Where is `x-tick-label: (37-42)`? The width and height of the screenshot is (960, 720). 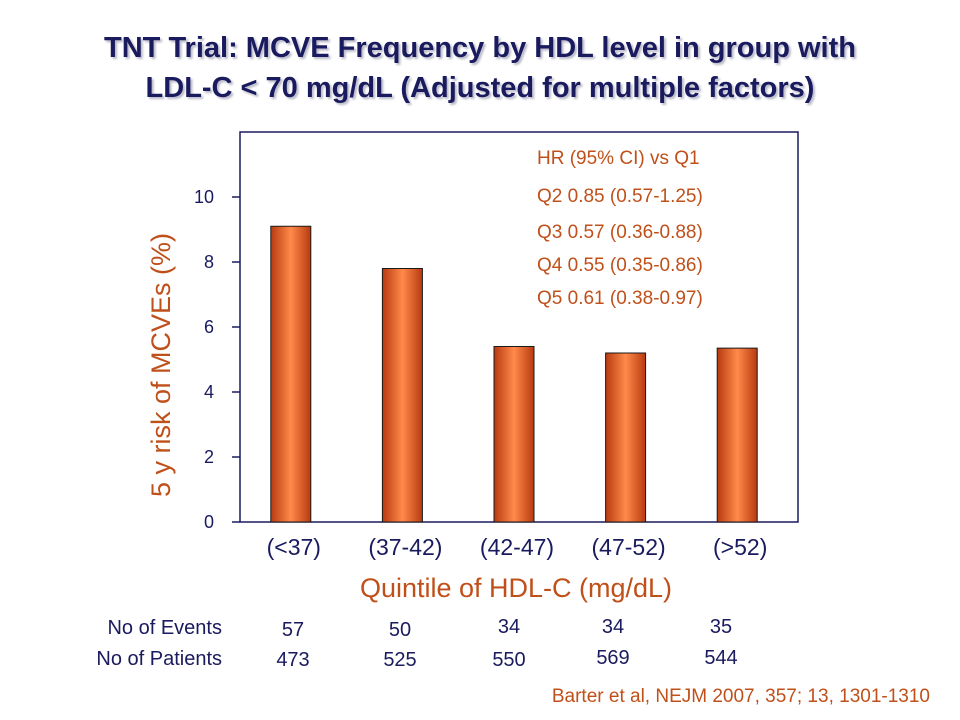
x-tick-label: (37-42) is located at coordinates (405, 547).